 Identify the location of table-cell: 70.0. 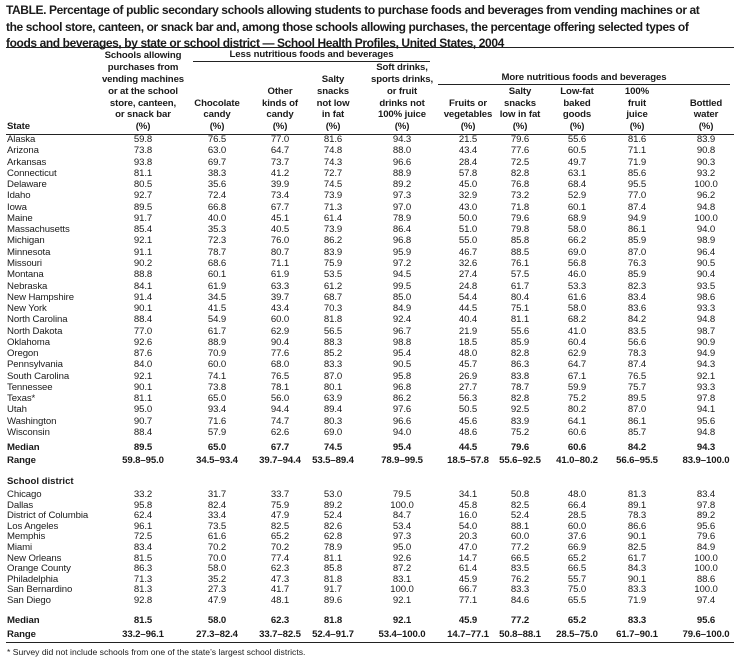
(217, 558).